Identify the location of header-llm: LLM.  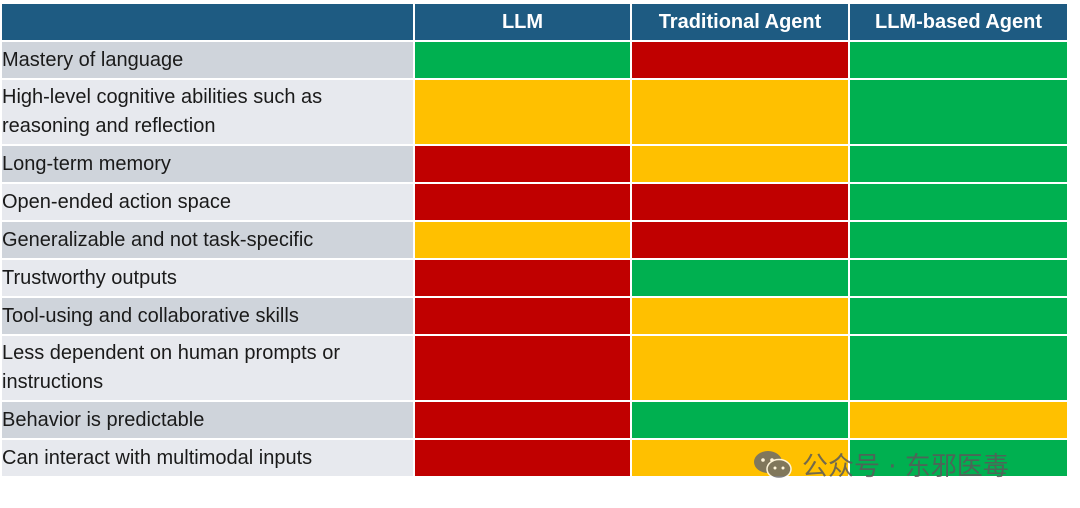
(522, 22).